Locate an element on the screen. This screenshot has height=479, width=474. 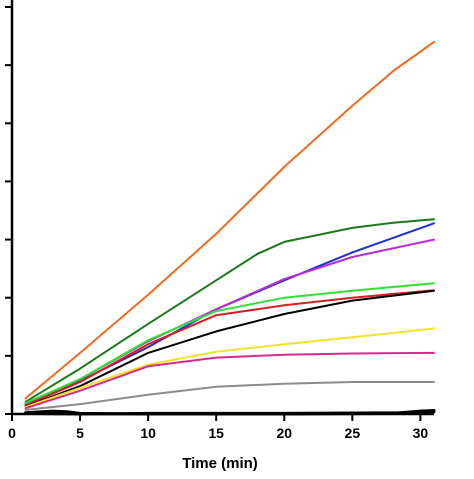
x-axis-title: Time (min) is located at coordinates (220, 463).